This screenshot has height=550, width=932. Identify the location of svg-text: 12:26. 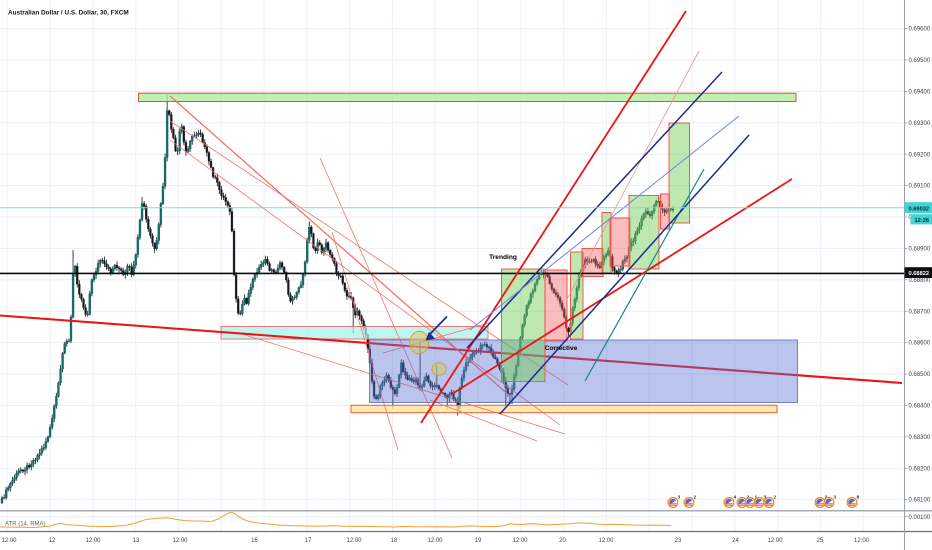
(922, 221).